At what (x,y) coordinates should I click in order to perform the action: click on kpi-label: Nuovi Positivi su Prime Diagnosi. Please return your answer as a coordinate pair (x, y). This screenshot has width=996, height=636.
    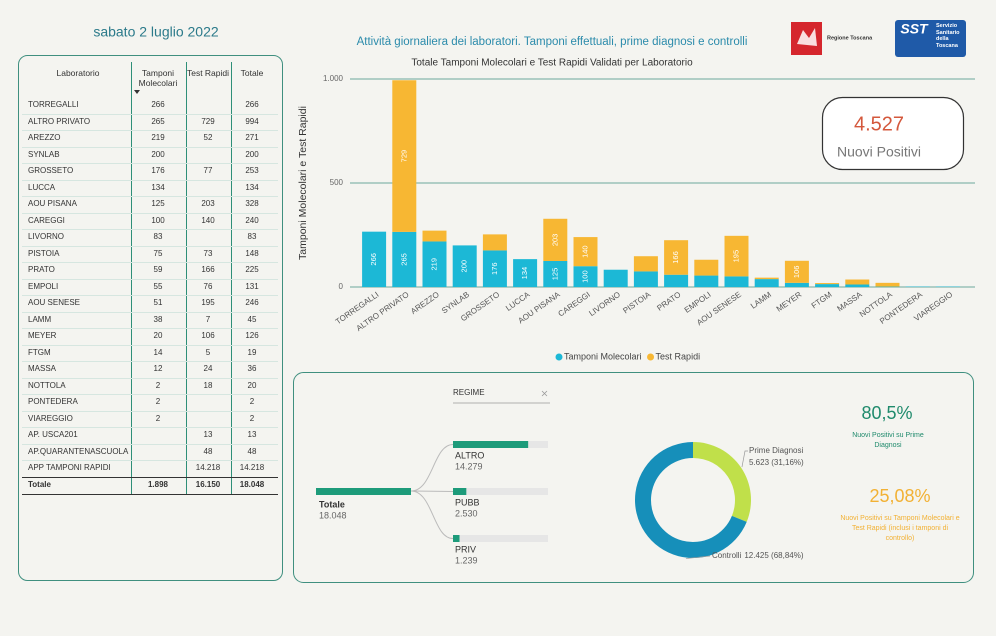
    Looking at the image, I should click on (888, 440).